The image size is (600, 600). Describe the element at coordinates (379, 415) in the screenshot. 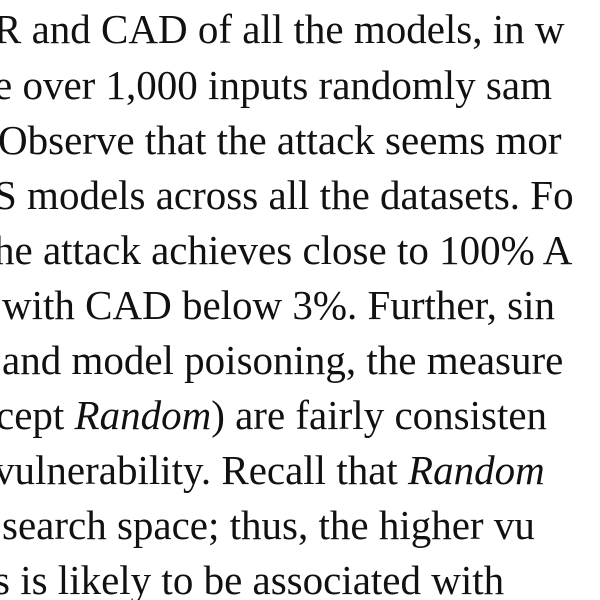

I see `text-segment: ) are fairly consisten` at that location.